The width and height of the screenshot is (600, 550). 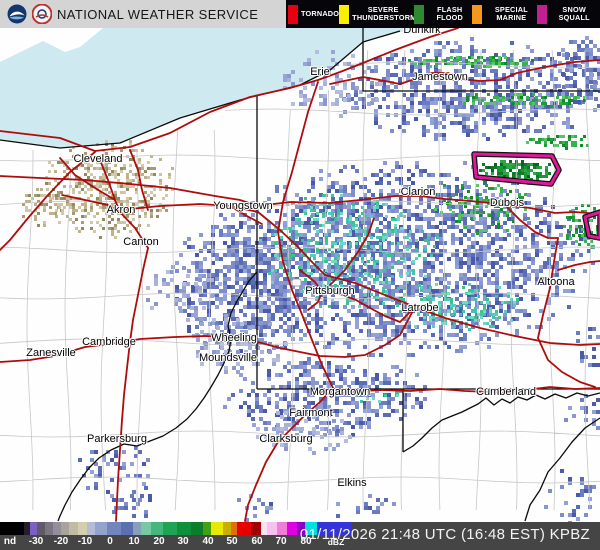 What do you see at coordinates (61, 541) in the screenshot?
I see `scale-tick: -20` at bounding box center [61, 541].